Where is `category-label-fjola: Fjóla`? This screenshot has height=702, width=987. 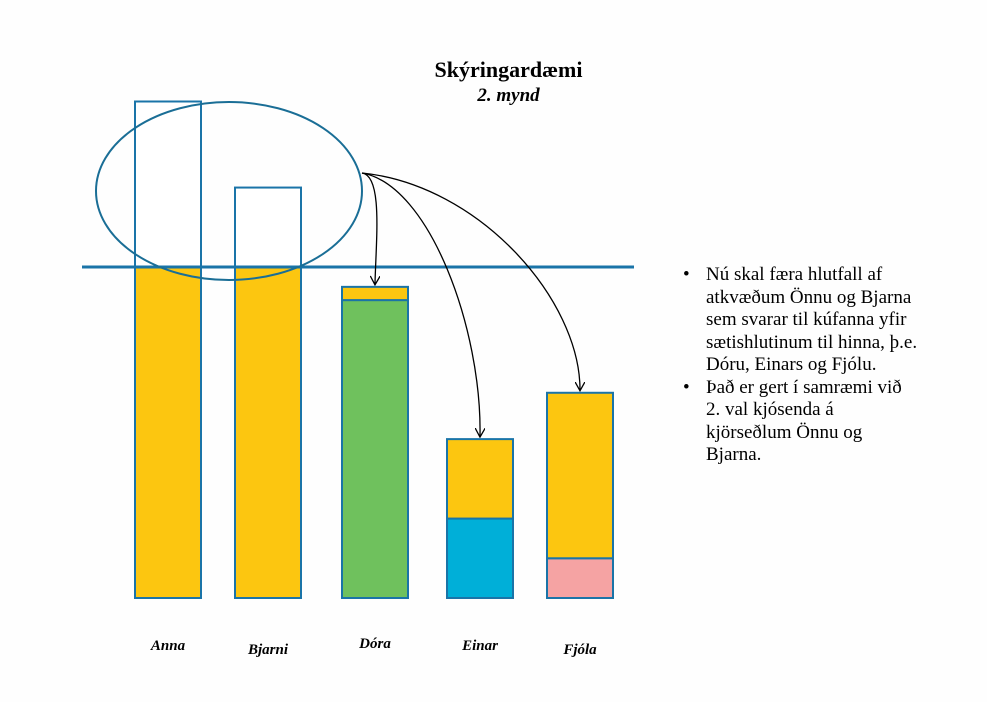
category-label-fjola: Fjóla is located at coordinates (580, 650).